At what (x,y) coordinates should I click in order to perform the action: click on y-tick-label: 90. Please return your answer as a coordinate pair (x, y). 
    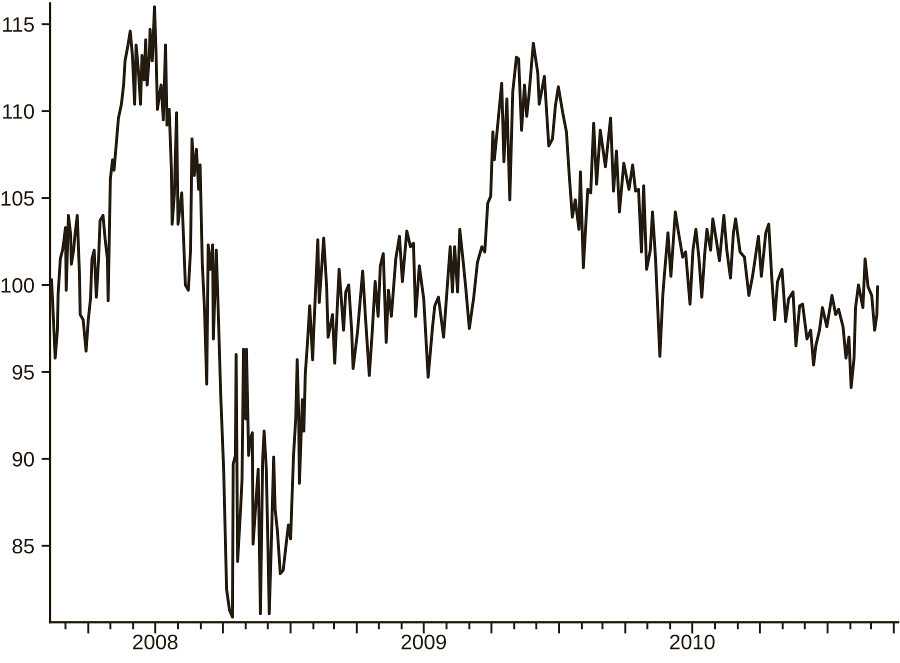
    Looking at the image, I should click on (23, 459).